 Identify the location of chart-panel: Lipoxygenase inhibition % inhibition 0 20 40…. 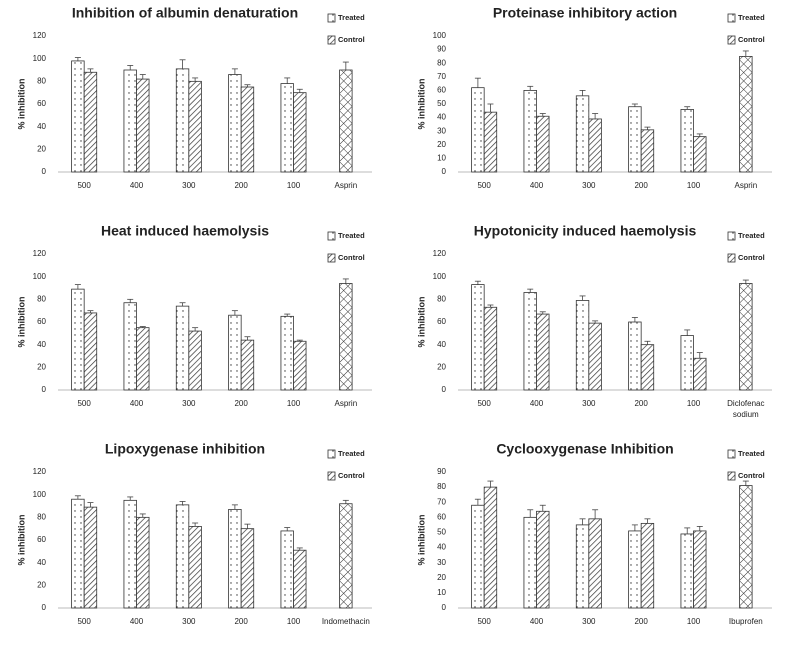
(194, 533).